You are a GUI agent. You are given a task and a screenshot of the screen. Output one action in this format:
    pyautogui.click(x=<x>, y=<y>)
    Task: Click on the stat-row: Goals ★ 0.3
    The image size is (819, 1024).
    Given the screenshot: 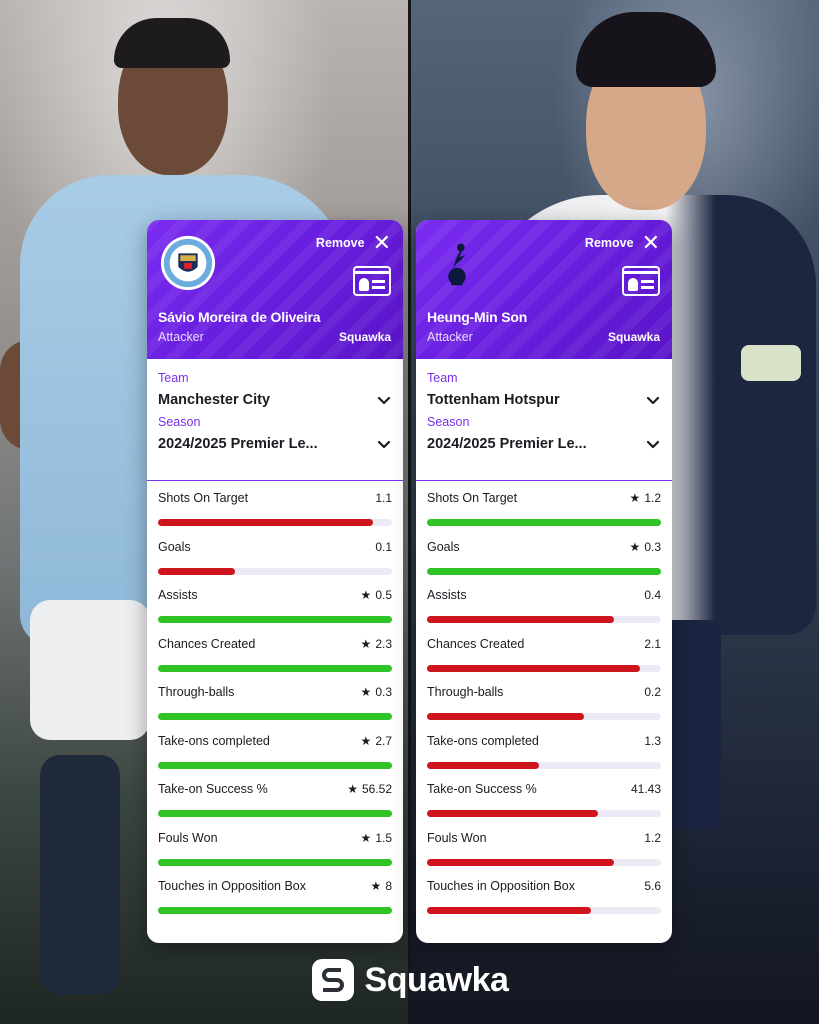 What is the action you would take?
    pyautogui.click(x=544, y=564)
    